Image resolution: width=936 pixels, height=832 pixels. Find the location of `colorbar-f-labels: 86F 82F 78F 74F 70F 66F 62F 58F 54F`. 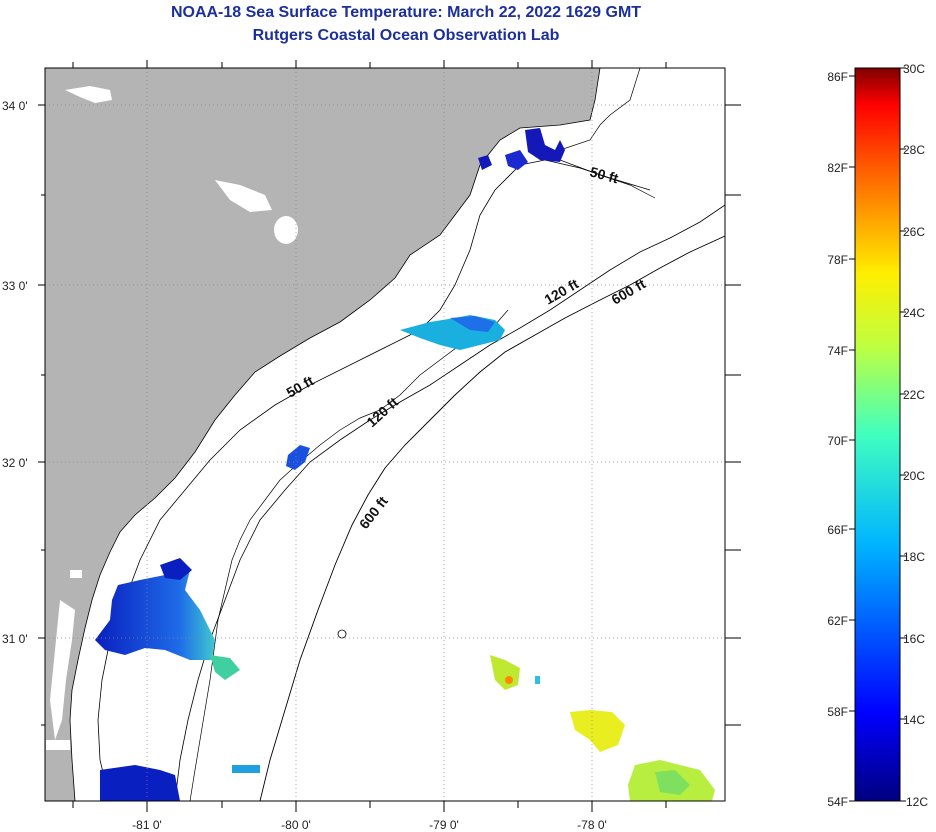

colorbar-f-labels: 86F 82F 78F 74F 70F 66F 62F 58F 54F is located at coordinates (837, 439).